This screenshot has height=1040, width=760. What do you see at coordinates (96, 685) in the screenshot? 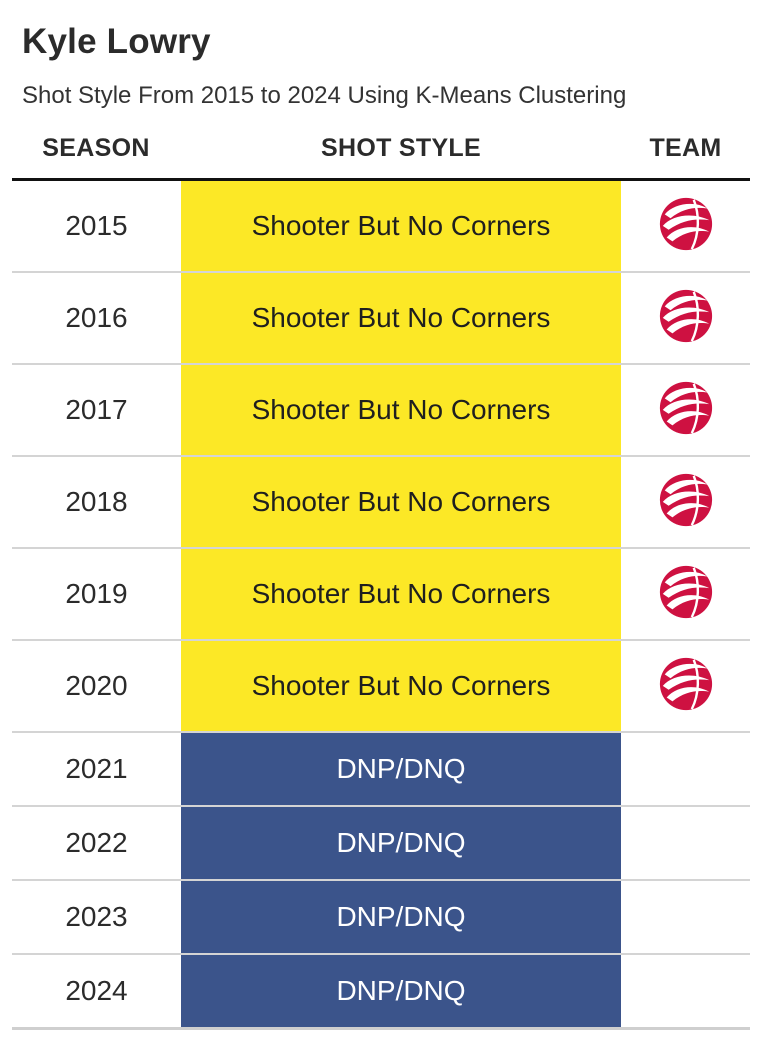
I see `season-cell: 2020` at bounding box center [96, 685].